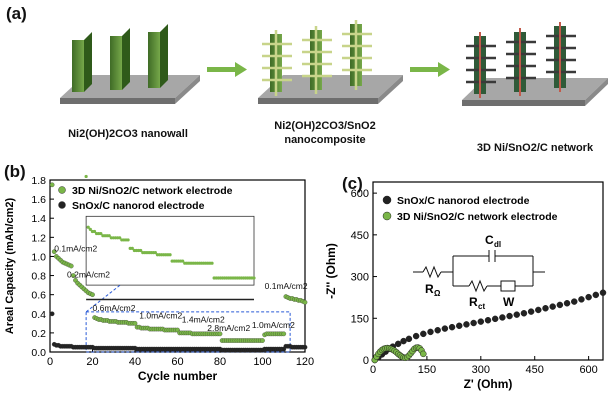 The height and width of the screenshot is (394, 611). I want to click on panel-c-label: (c), so click(352, 183).